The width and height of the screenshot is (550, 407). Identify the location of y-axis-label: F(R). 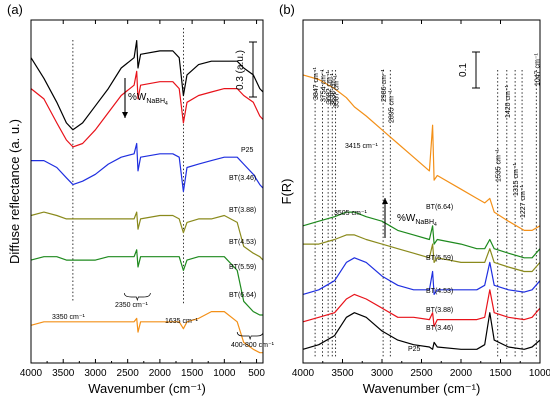
(286, 192).